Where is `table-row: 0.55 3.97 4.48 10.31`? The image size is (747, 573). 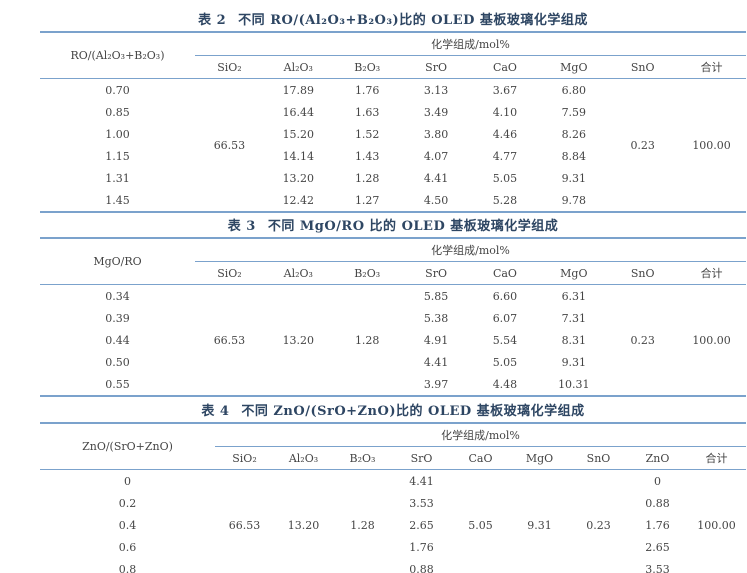 table-row: 0.55 3.97 4.48 10.31 is located at coordinates (393, 384).